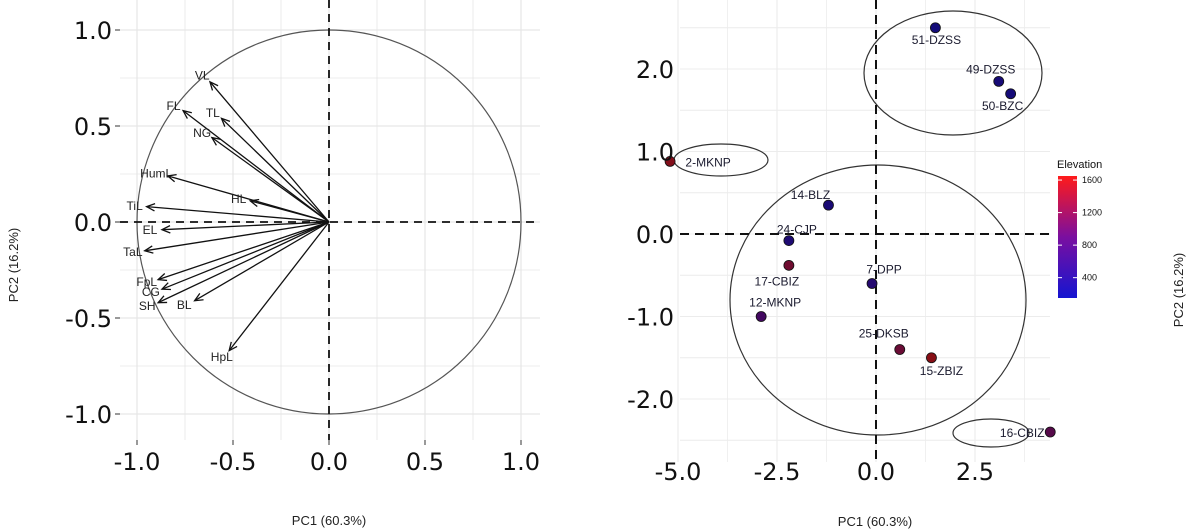 Image resolution: width=1192 pixels, height=532 pixels. Describe the element at coordinates (875, 521) in the screenshot. I see `right-x-axis-title: PC1 (60.3%)` at that location.